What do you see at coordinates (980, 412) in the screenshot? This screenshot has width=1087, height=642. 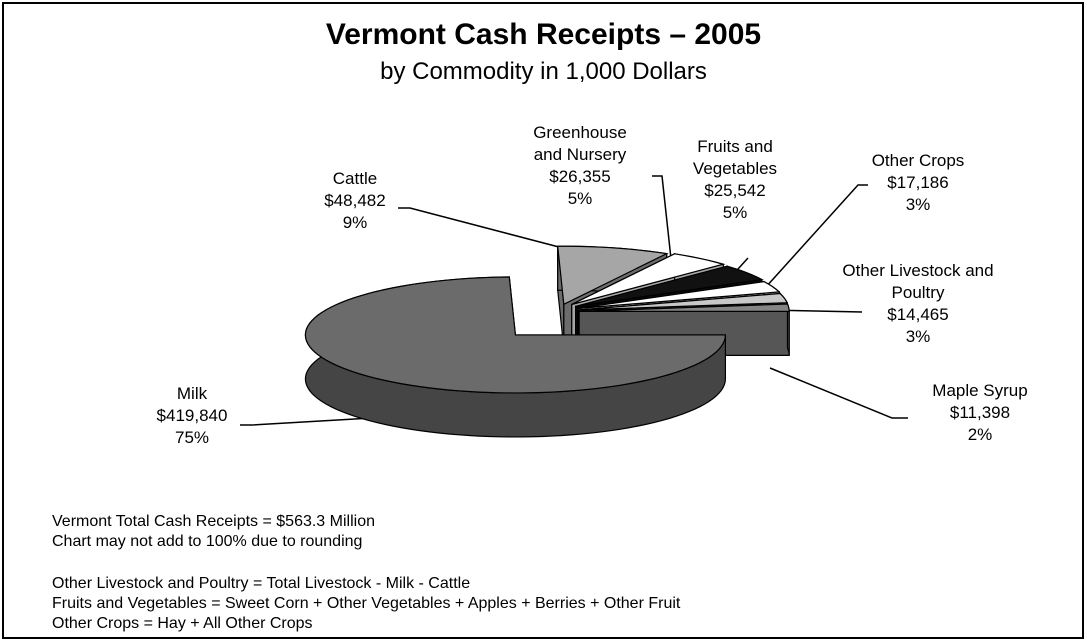 I see `value-label: $11,398` at bounding box center [980, 412].